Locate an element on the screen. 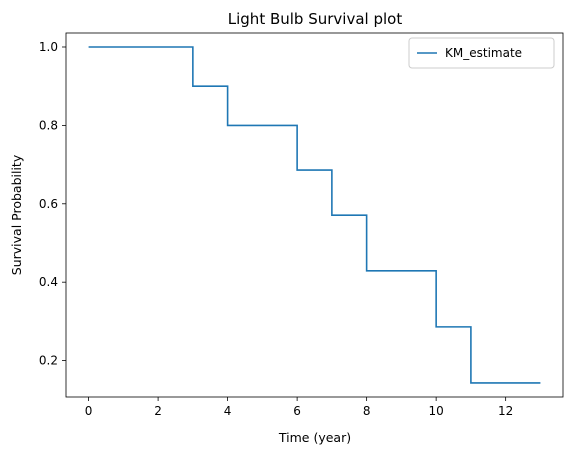  y-tick-label: 1.0 is located at coordinates (48, 47).